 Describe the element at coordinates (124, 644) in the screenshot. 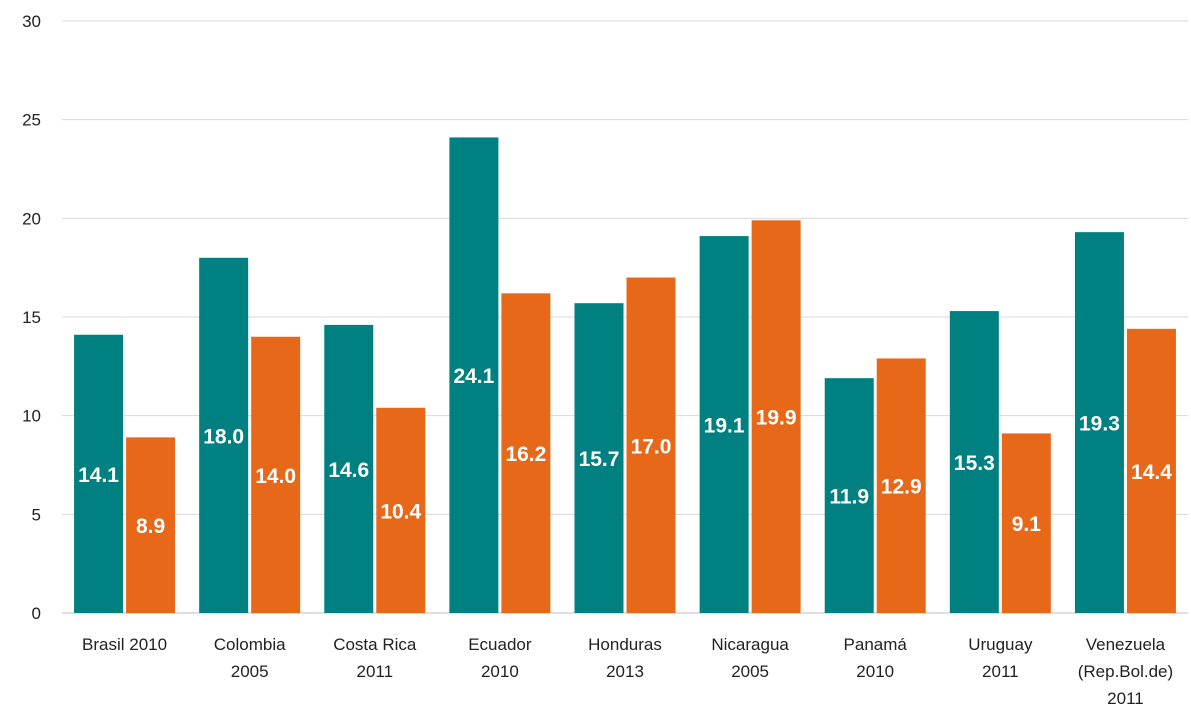

I see `x-tick-label: Brasil 2010` at that location.